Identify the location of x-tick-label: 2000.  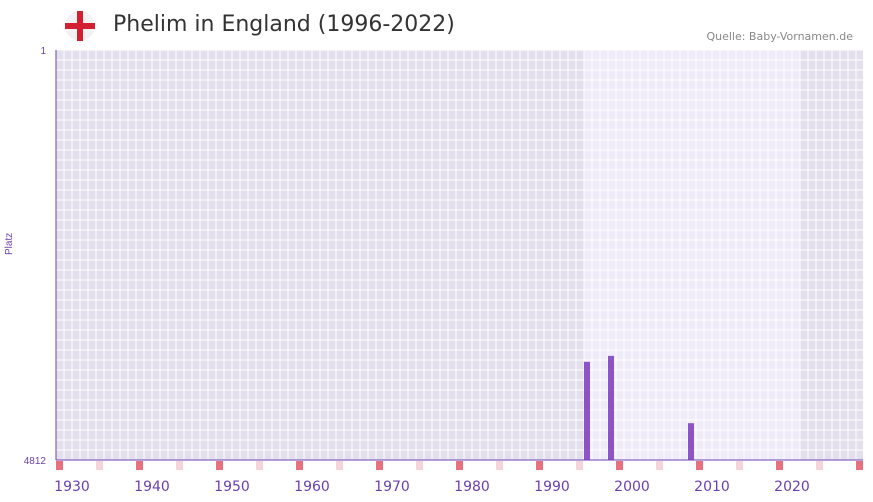
(632, 487).